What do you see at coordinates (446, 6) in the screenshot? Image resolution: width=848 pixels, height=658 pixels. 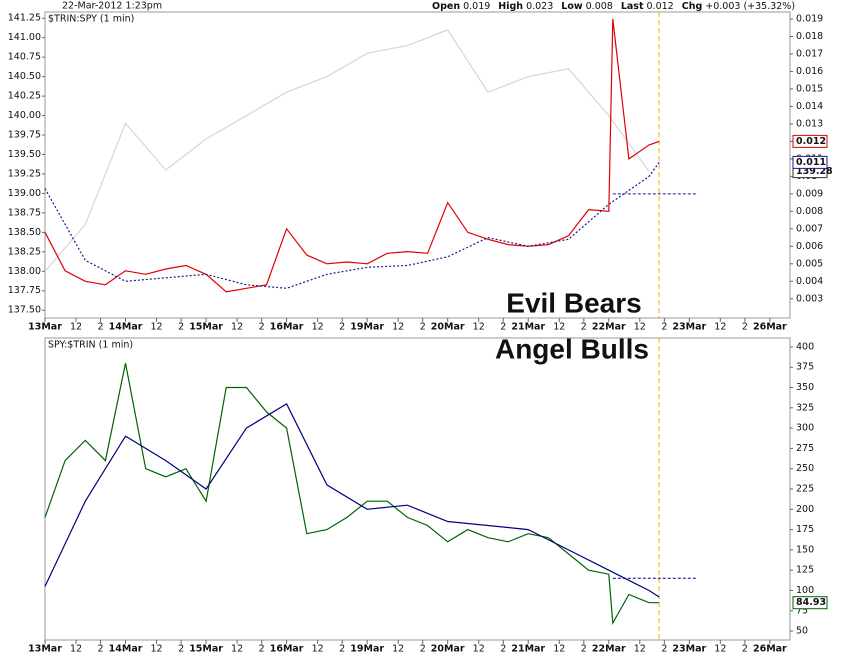 I see `quote-label: Open` at bounding box center [446, 6].